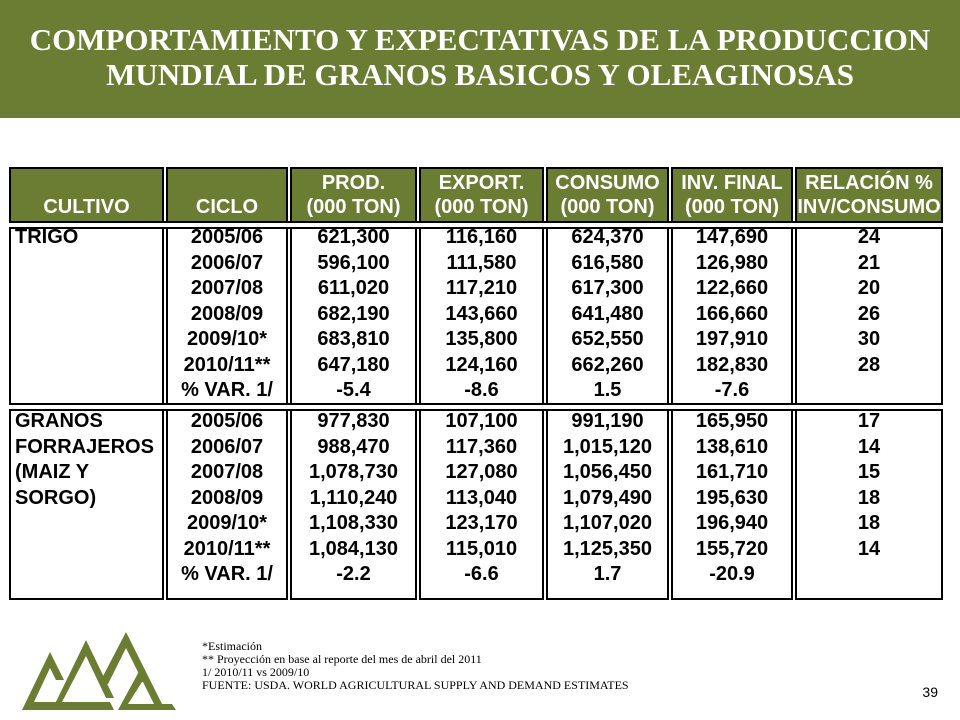 The width and height of the screenshot is (960, 720). What do you see at coordinates (869, 262) in the screenshot?
I see `cell-rel: 21` at bounding box center [869, 262].